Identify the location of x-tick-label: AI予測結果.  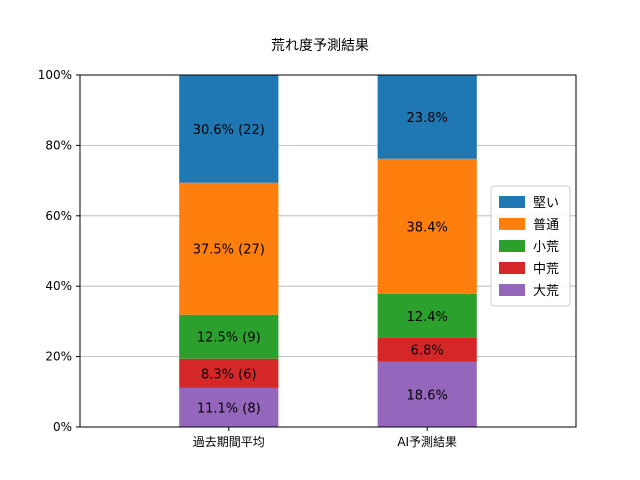
(427, 442).